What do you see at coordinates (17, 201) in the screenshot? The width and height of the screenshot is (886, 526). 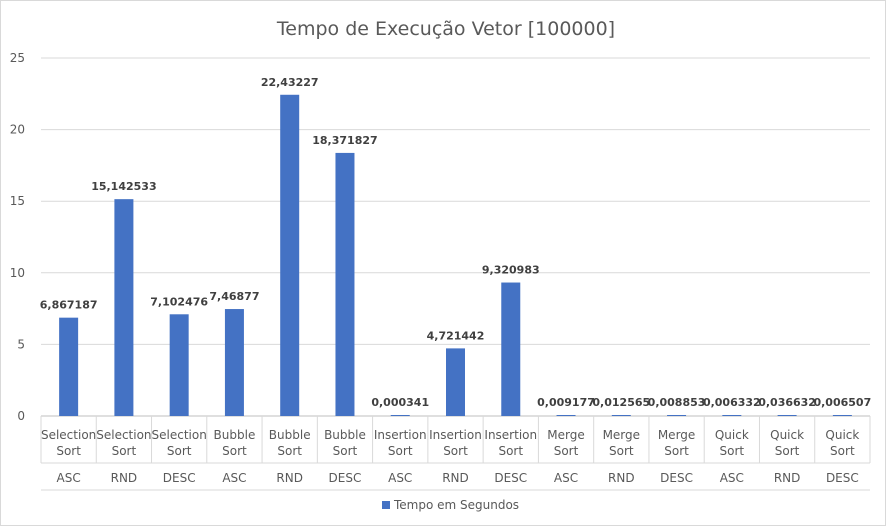 I see `y-tick-label: 15` at bounding box center [17, 201].